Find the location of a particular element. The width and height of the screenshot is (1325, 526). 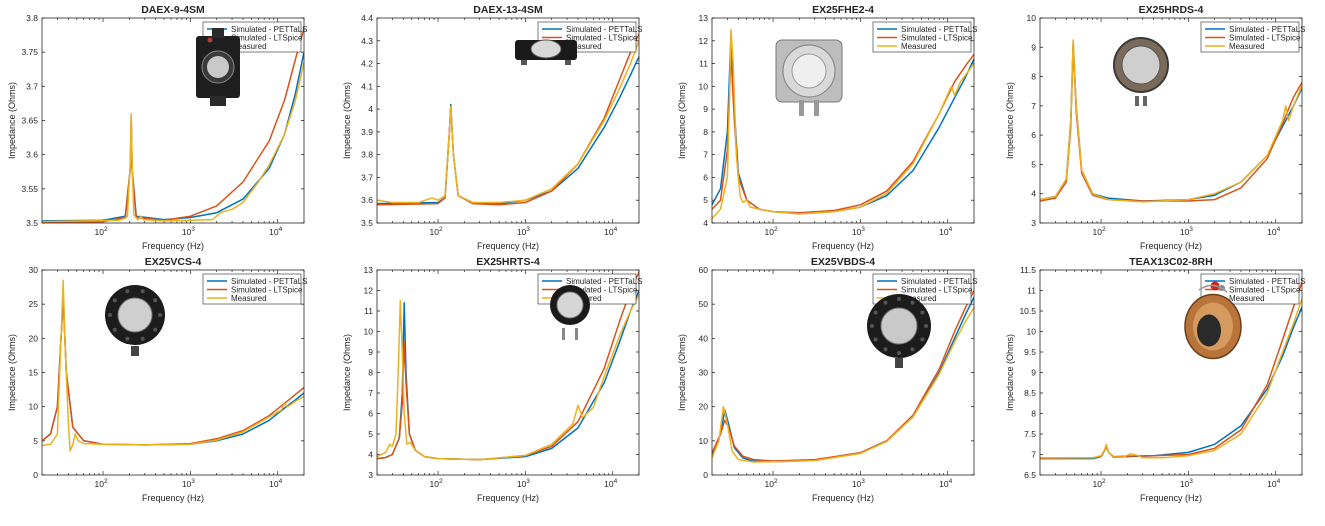

y-tick-label: 3.8 is located at coordinates (32, 18).